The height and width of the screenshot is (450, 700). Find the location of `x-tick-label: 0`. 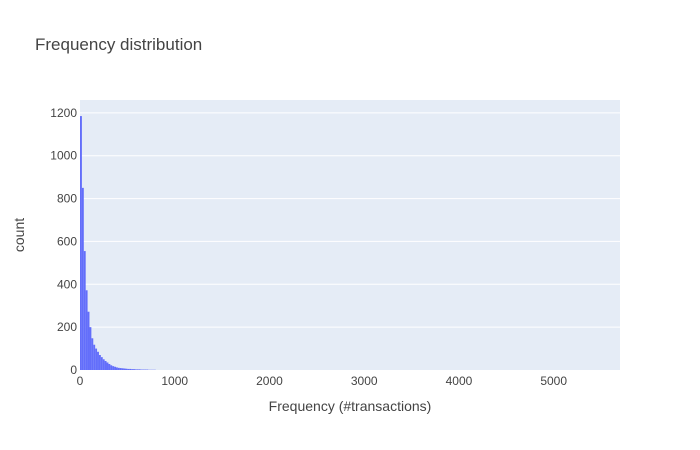

x-tick-label: 0 is located at coordinates (80, 381).